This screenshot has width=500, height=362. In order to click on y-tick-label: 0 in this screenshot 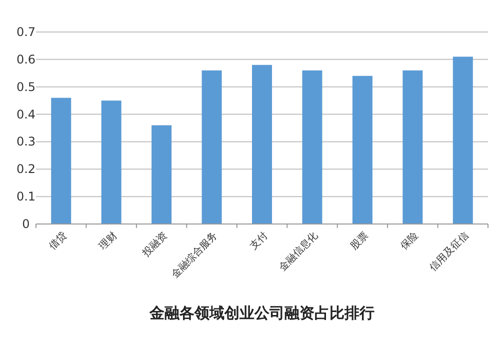, I will do `click(26, 224)`.